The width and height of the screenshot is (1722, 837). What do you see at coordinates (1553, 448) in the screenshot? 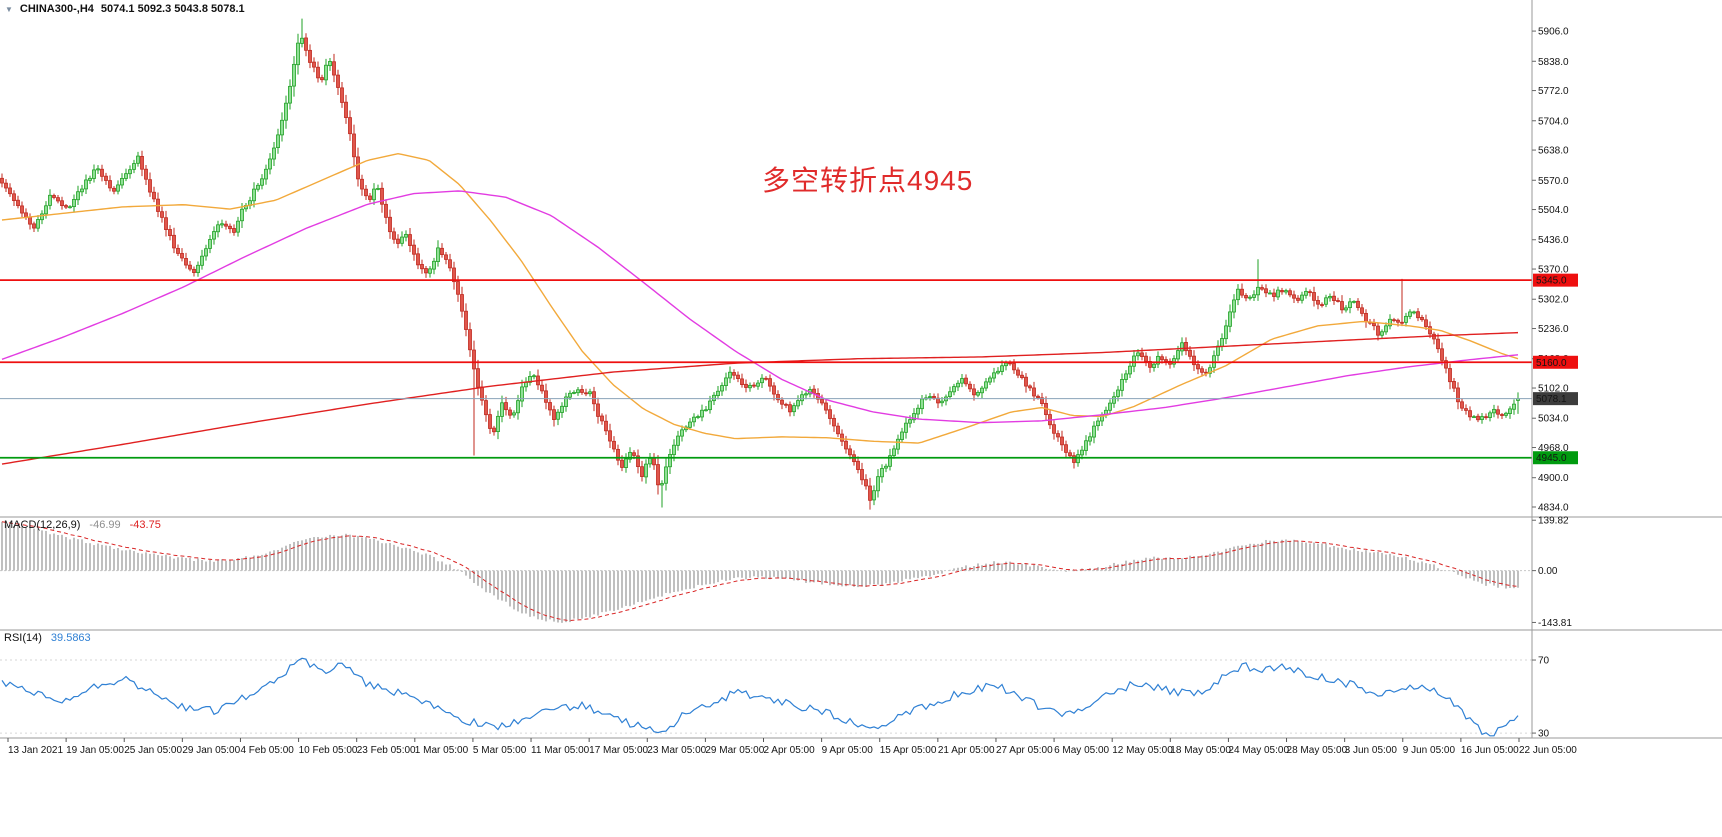
I see `price-tick-label: 4968.0` at bounding box center [1553, 448].